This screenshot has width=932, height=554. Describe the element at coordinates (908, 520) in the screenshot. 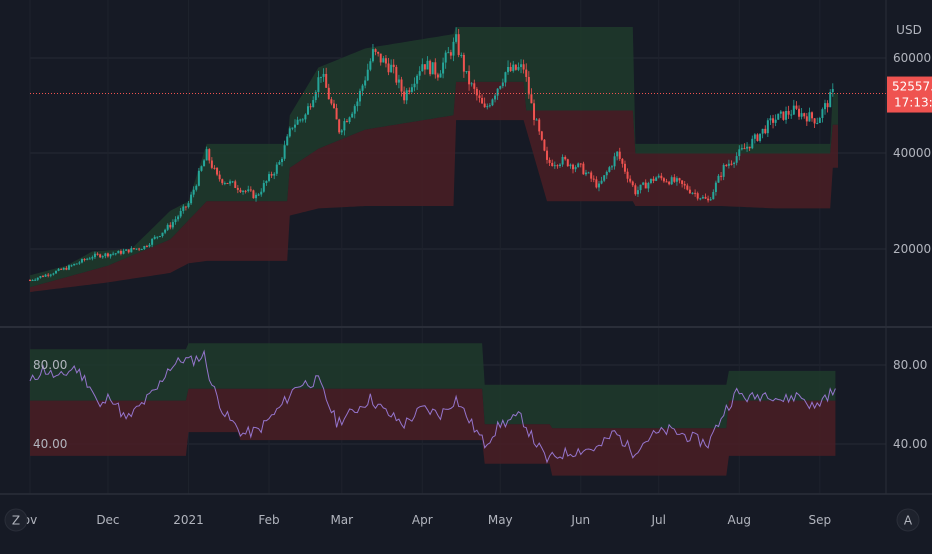

I see `right-corner-button: A` at that location.